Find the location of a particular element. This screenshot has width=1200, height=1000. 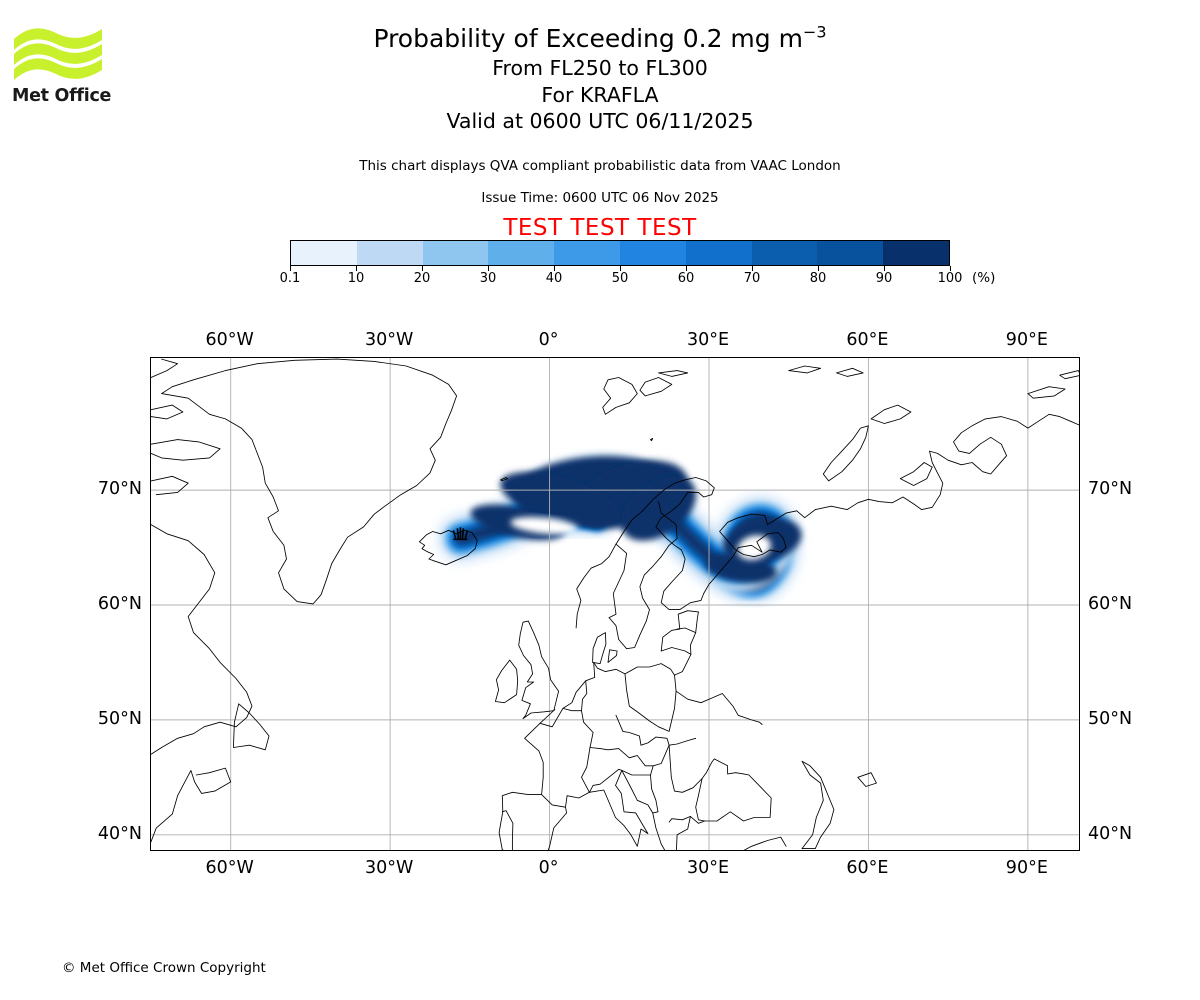

page-title: Probability of Exceeding 0.2 mg m−3 is located at coordinates (600, 38).